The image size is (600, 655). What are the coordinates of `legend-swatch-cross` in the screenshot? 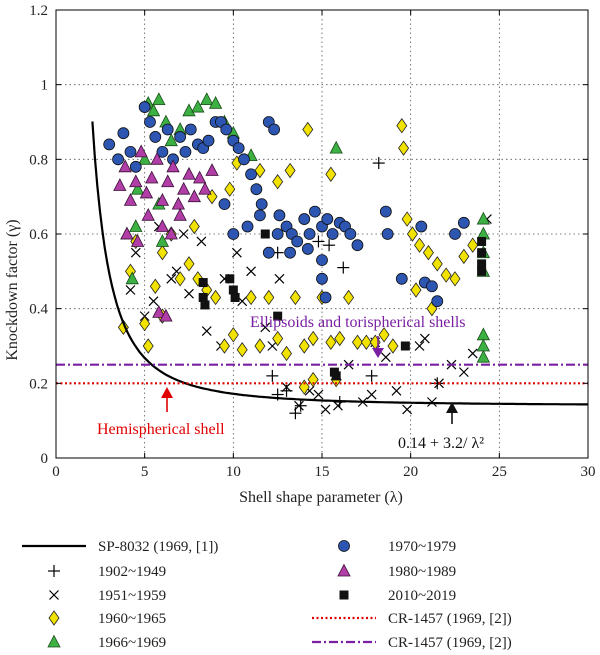 It's located at (54, 595).